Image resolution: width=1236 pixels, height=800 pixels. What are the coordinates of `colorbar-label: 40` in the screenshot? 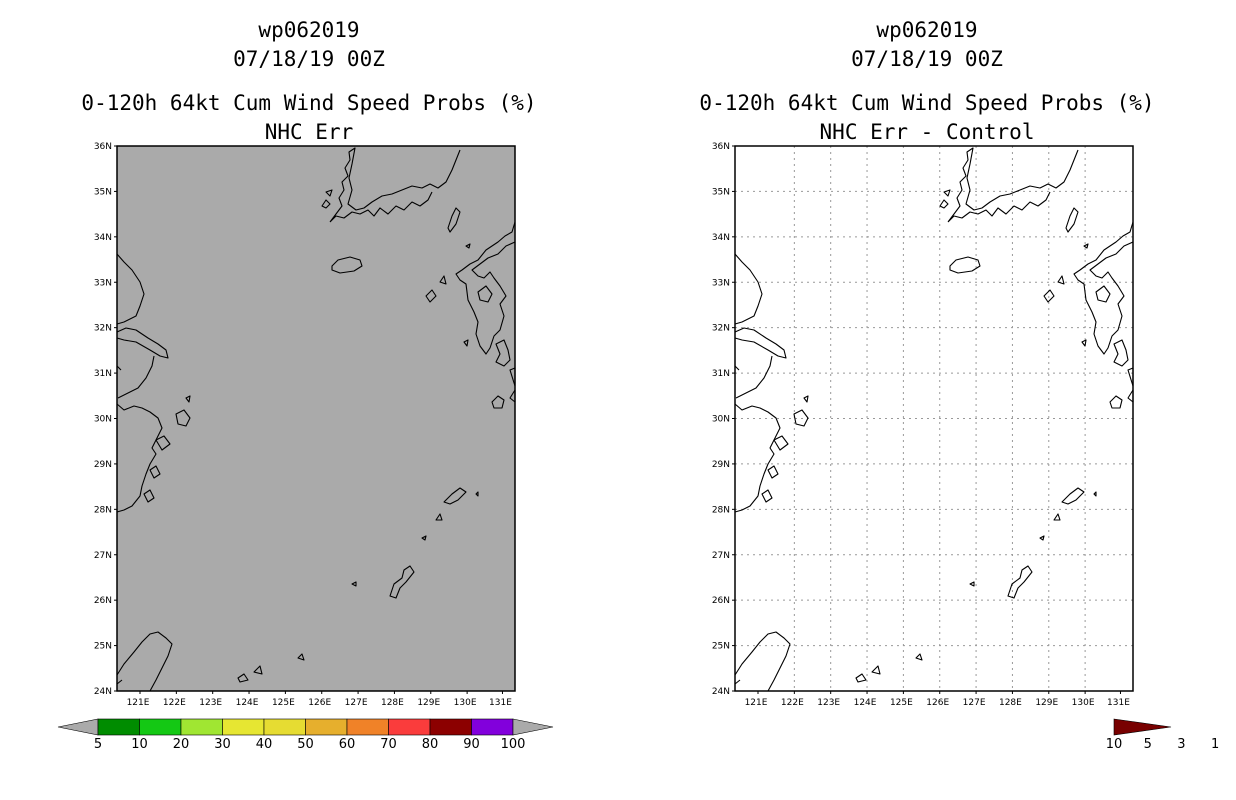 It's located at (264, 744).